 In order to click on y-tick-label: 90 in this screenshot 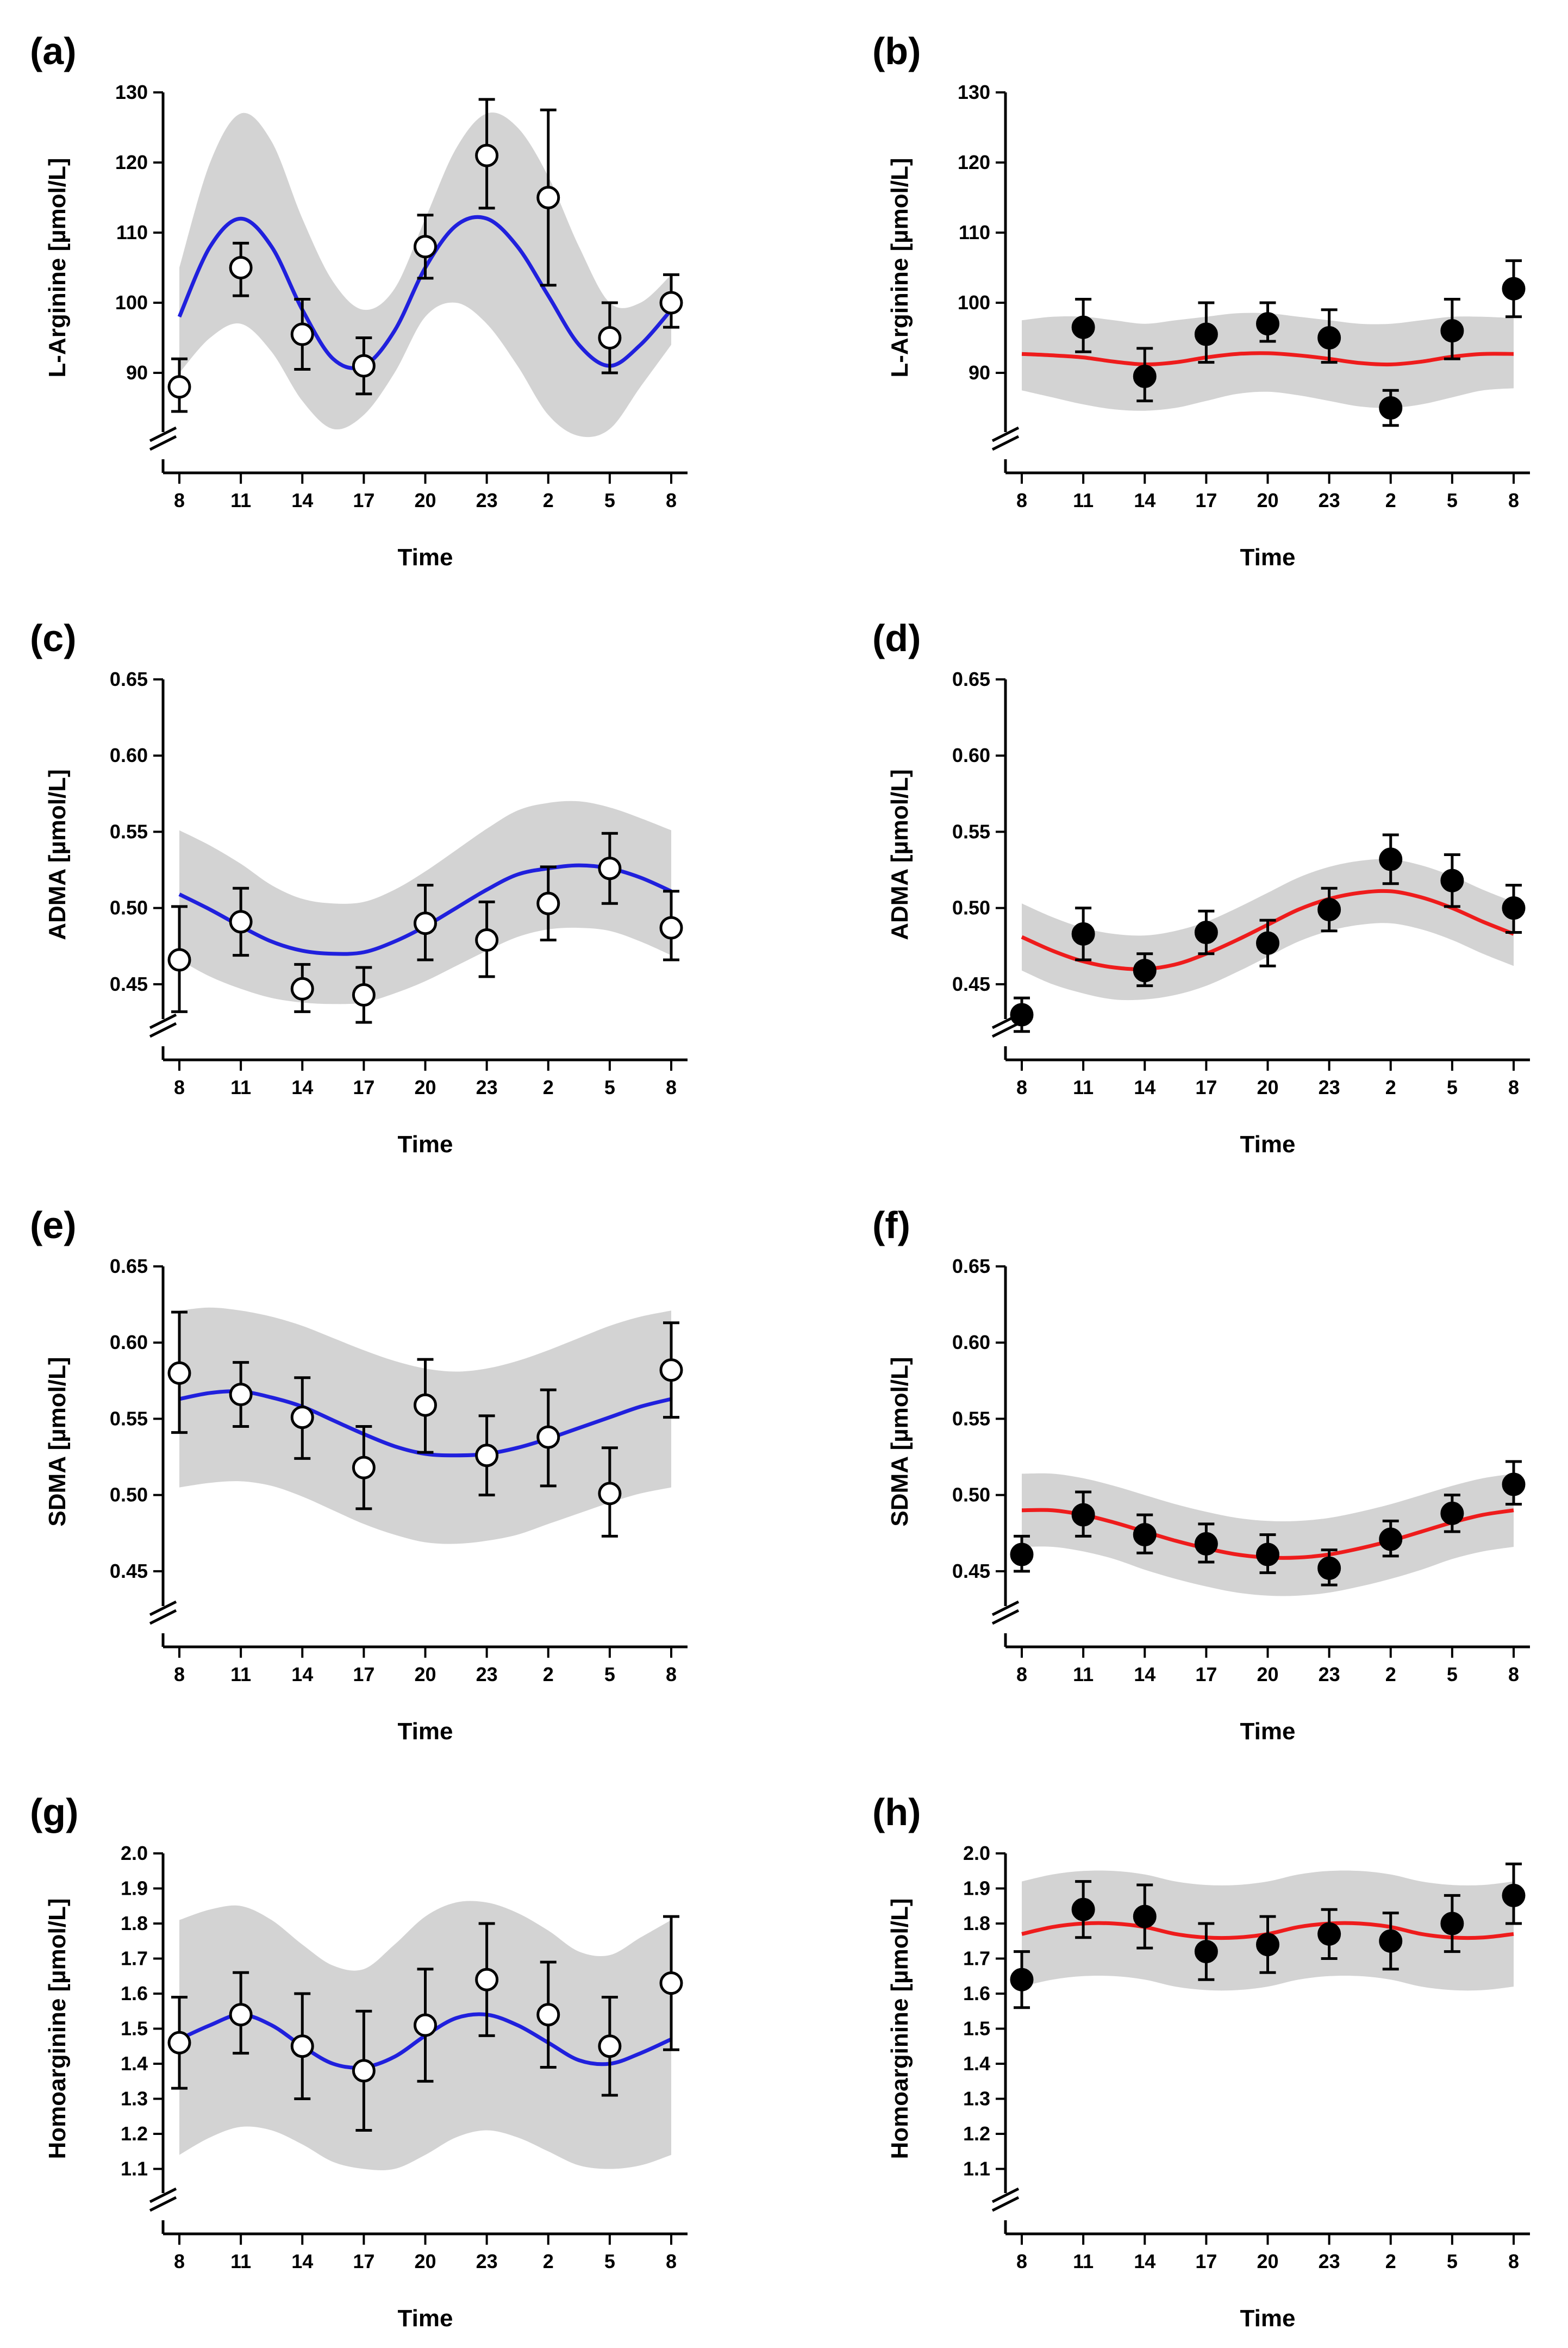, I will do `click(137, 372)`.